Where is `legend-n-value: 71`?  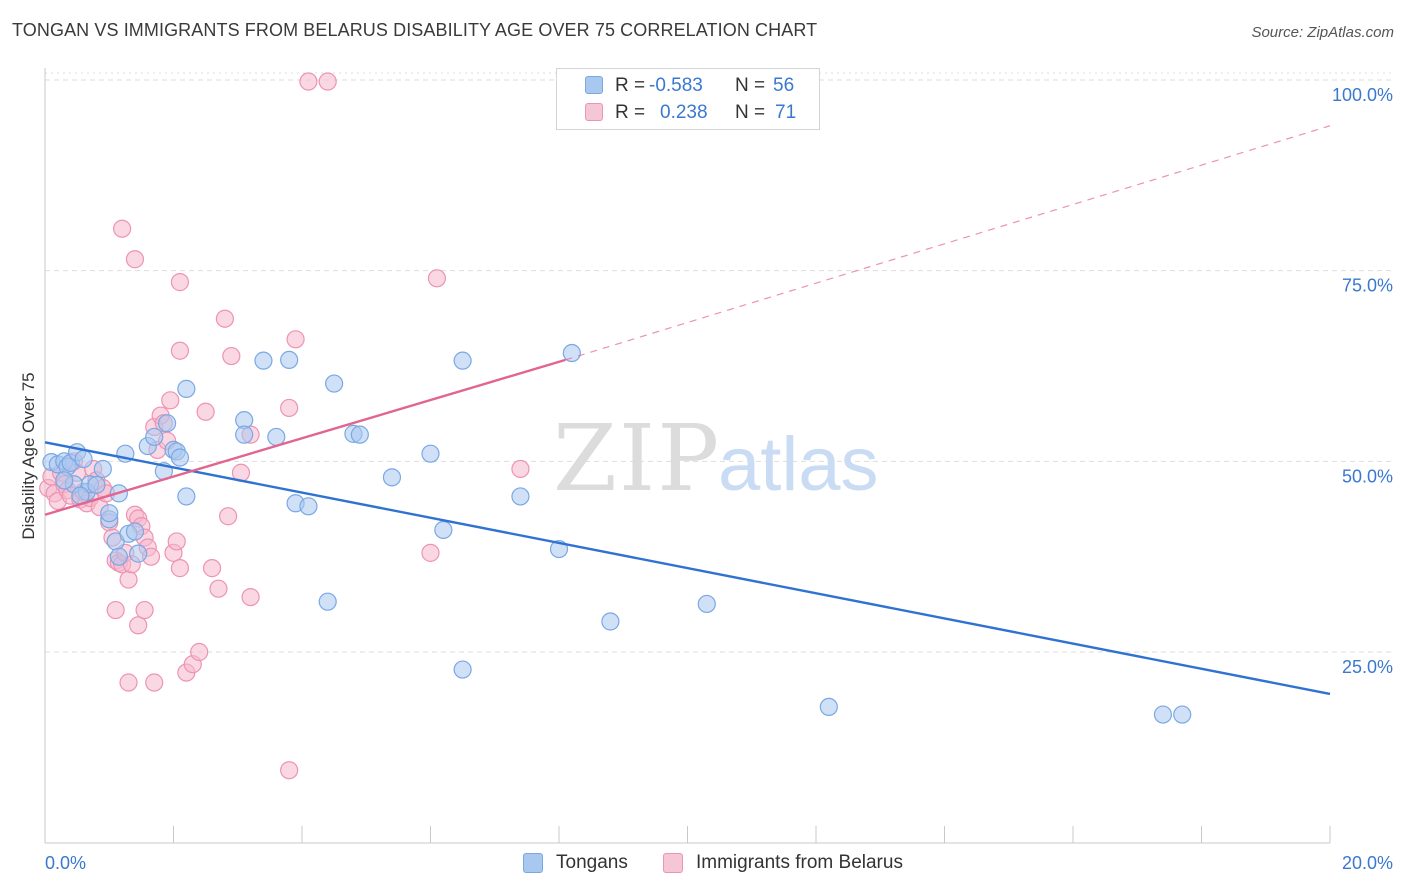
legend-n-value: 71 is located at coordinates (786, 112).